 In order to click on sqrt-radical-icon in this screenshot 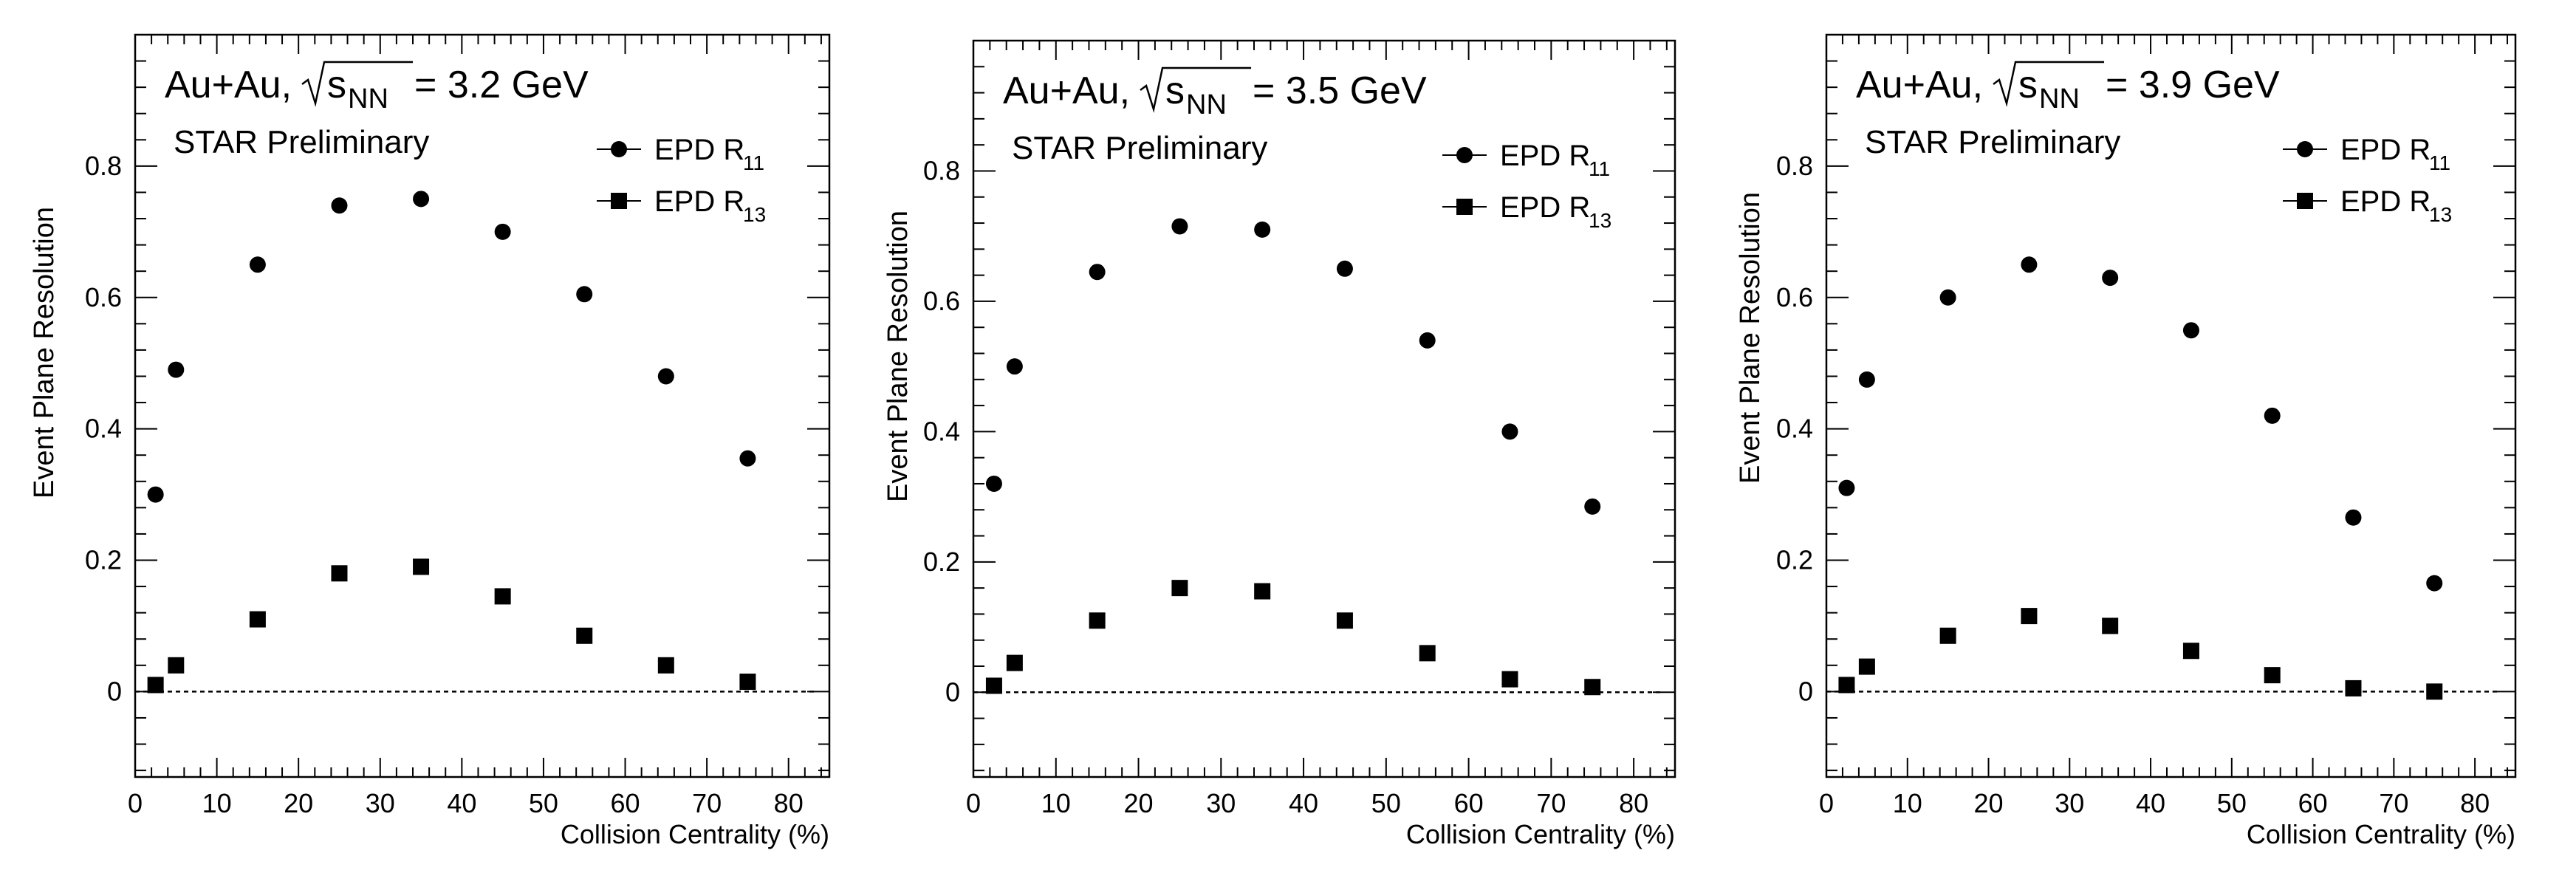, I will do `click(1196, 90)`.